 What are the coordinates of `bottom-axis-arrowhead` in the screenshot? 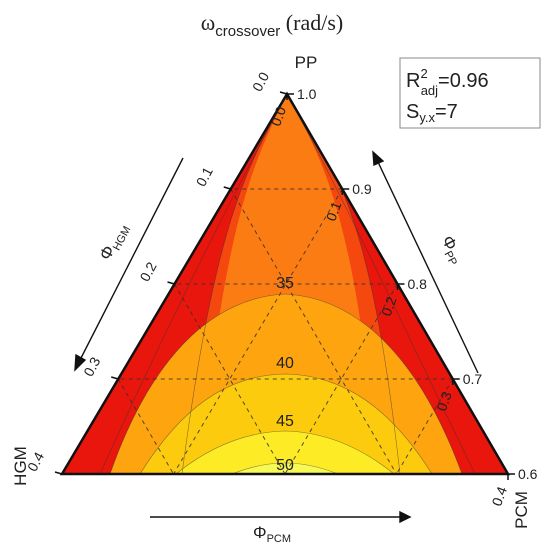 It's located at (405, 517).